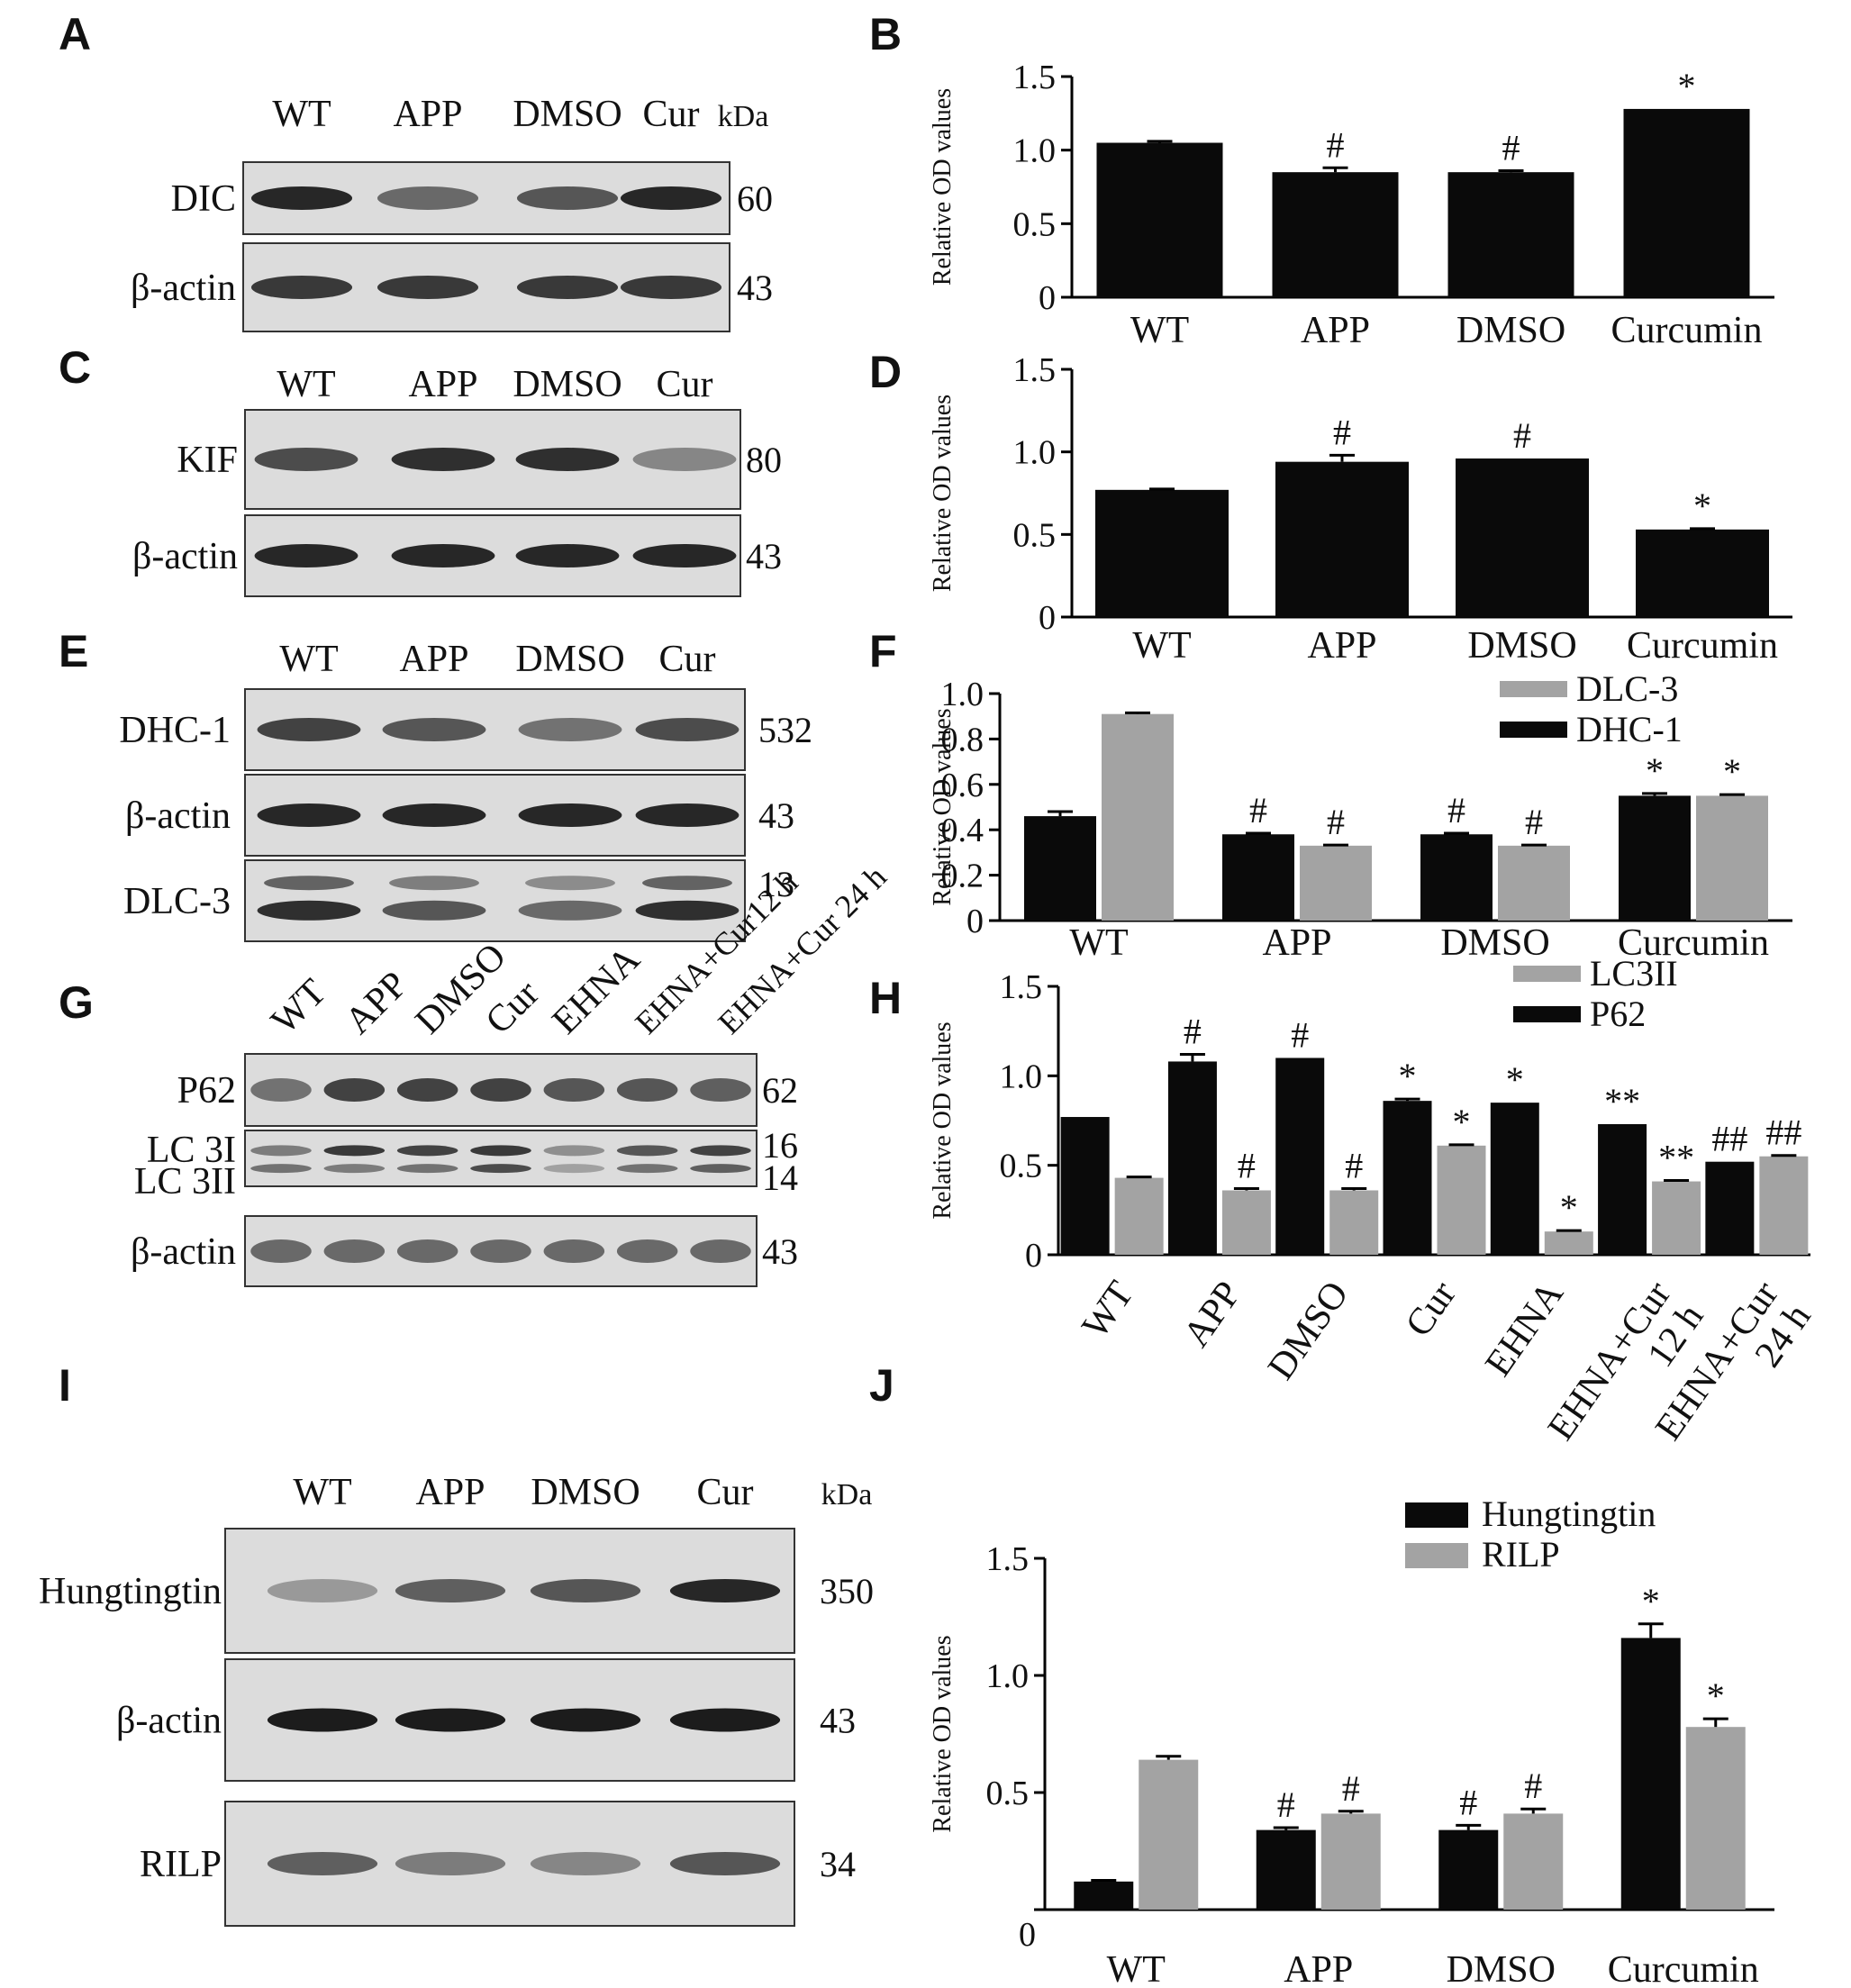 This screenshot has width=1851, height=1988. Describe the element at coordinates (1569, 1514) in the screenshot. I see `legend-label-hungtingtin: Hungtingtin` at that location.